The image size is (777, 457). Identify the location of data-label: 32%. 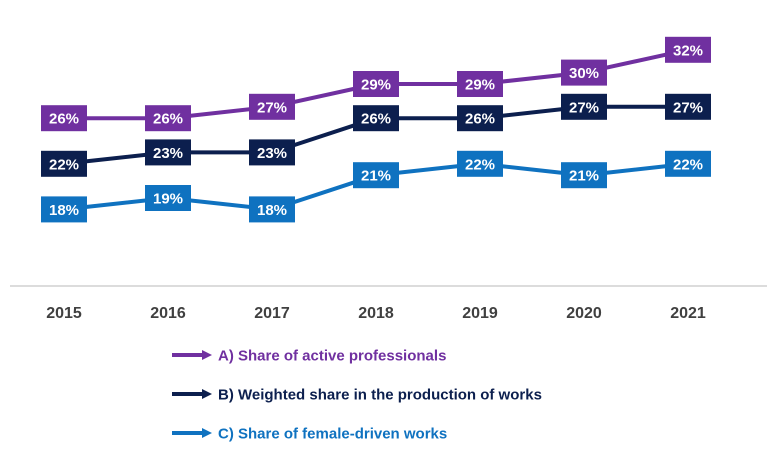
(688, 50).